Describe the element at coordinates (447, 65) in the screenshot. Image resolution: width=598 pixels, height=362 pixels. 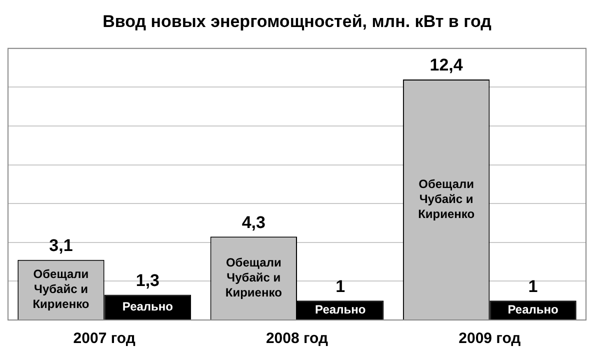
I see `data-label: 12,4` at that location.